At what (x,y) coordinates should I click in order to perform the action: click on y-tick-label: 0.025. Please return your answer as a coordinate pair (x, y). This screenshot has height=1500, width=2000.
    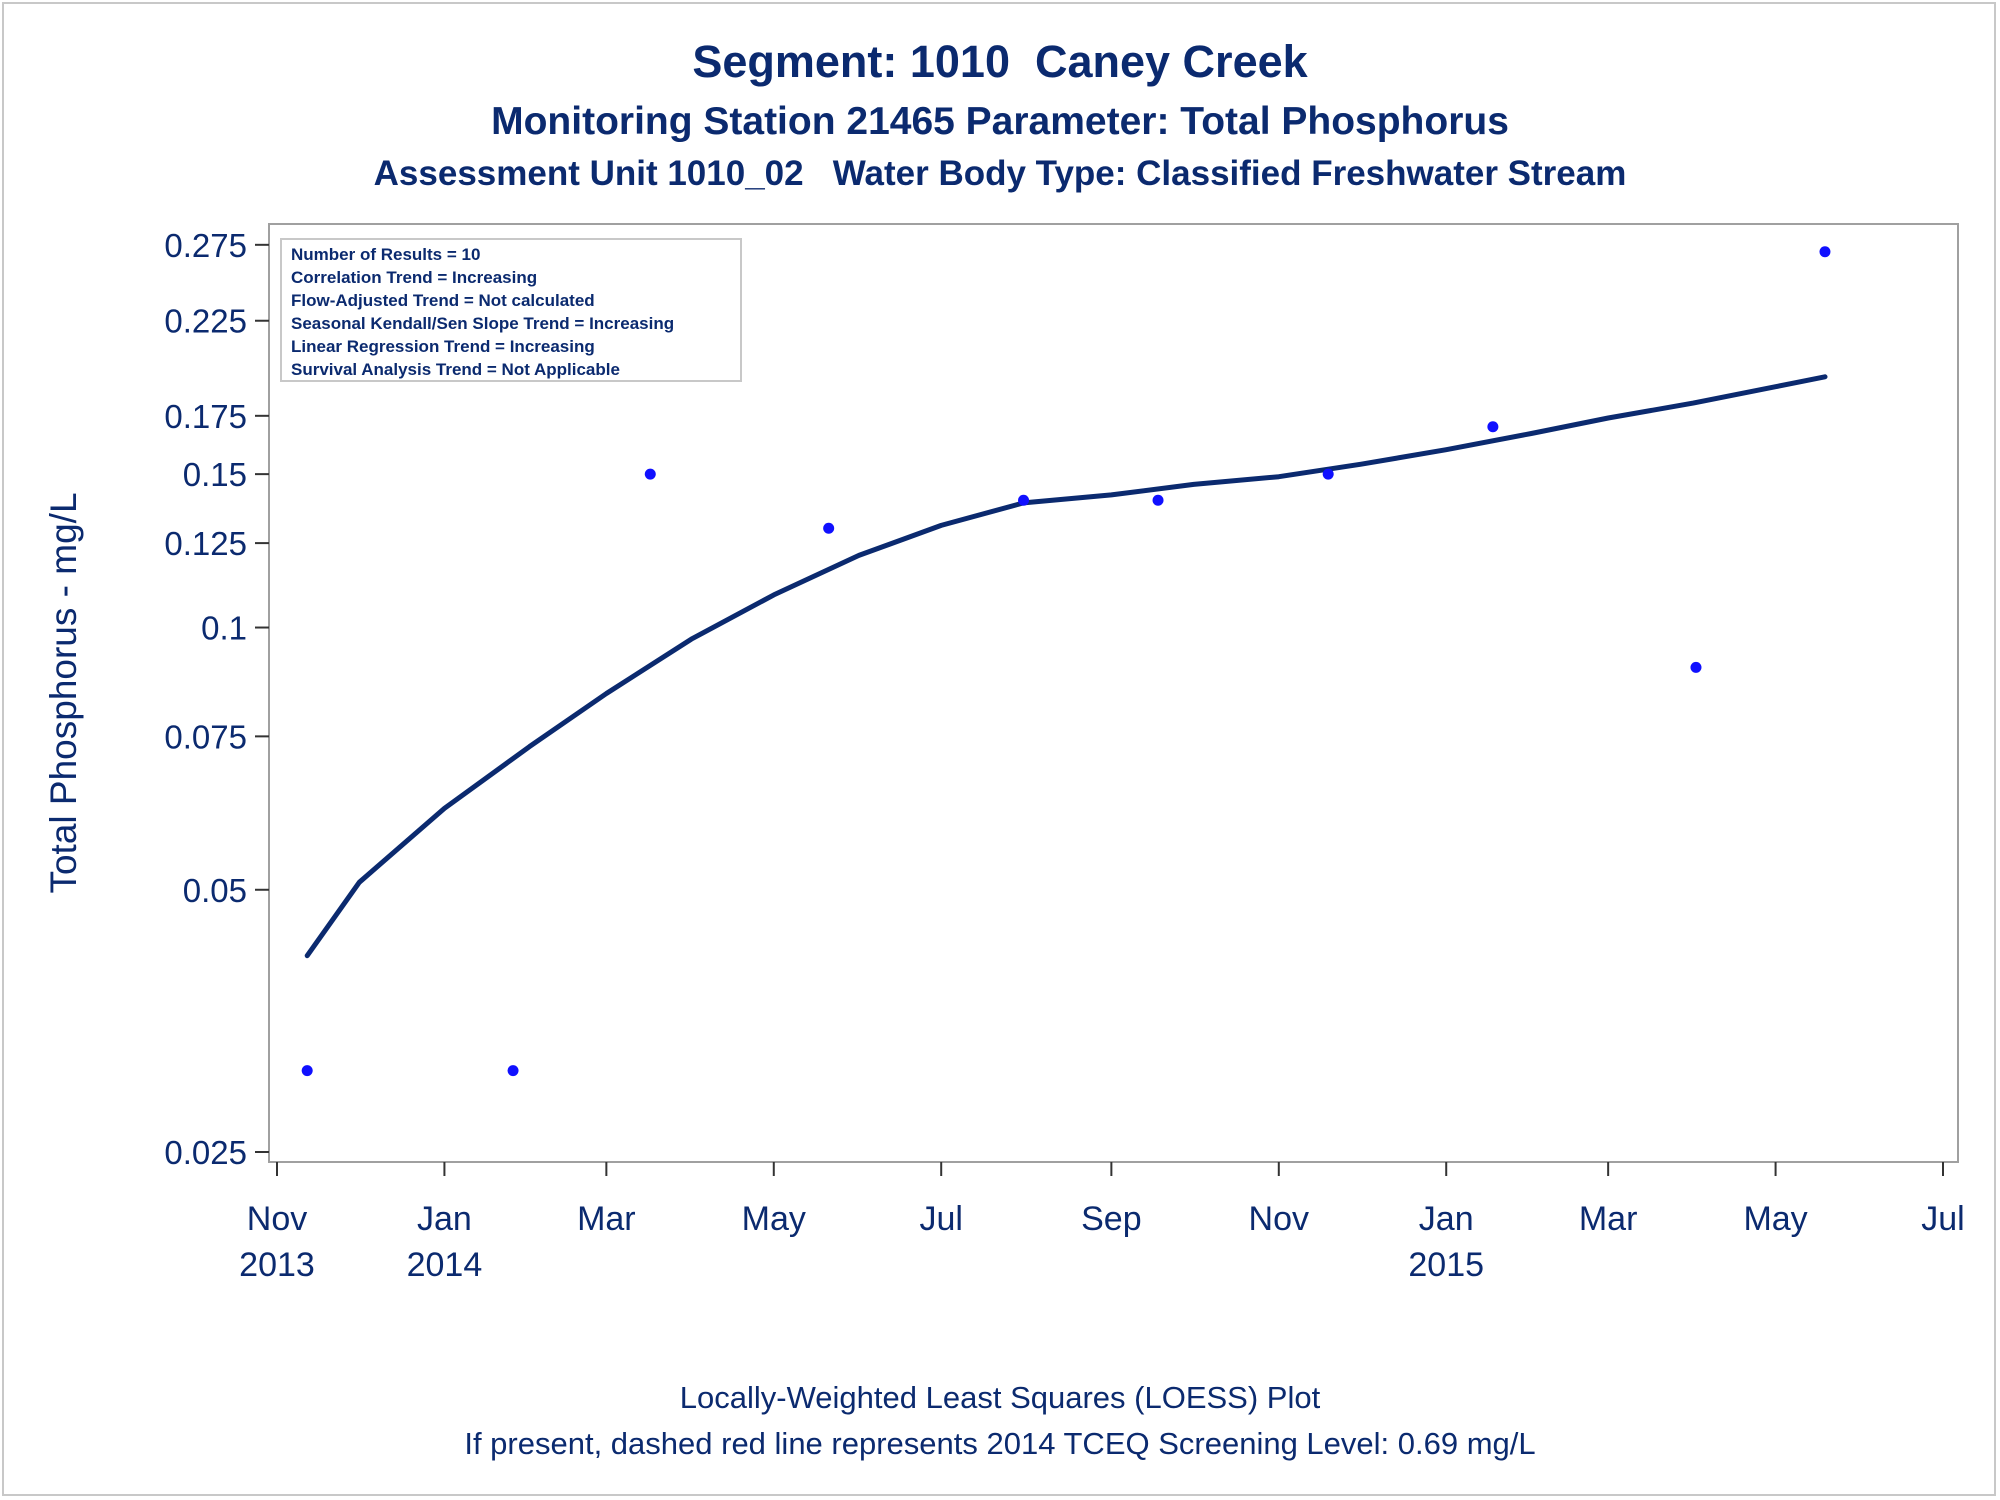
    Looking at the image, I should click on (205, 1152).